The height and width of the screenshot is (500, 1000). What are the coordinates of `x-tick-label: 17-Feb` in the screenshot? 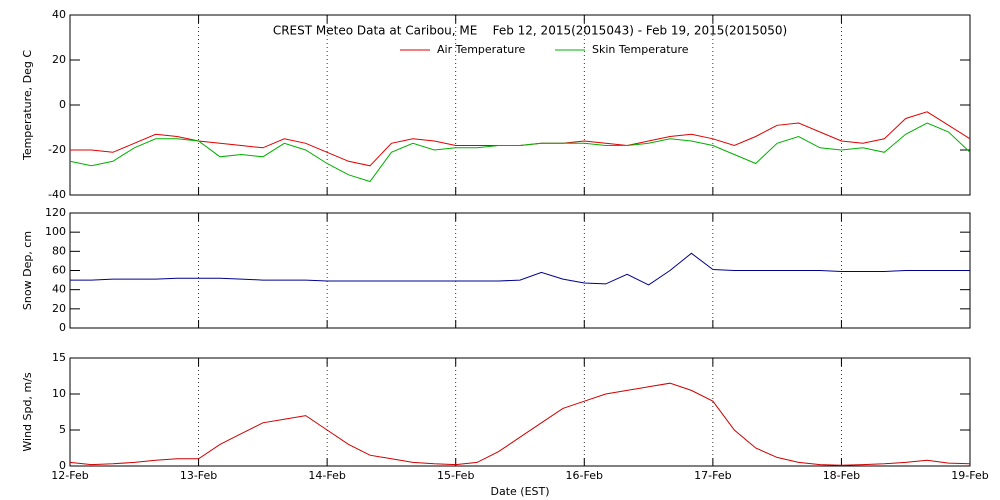 It's located at (712, 475).